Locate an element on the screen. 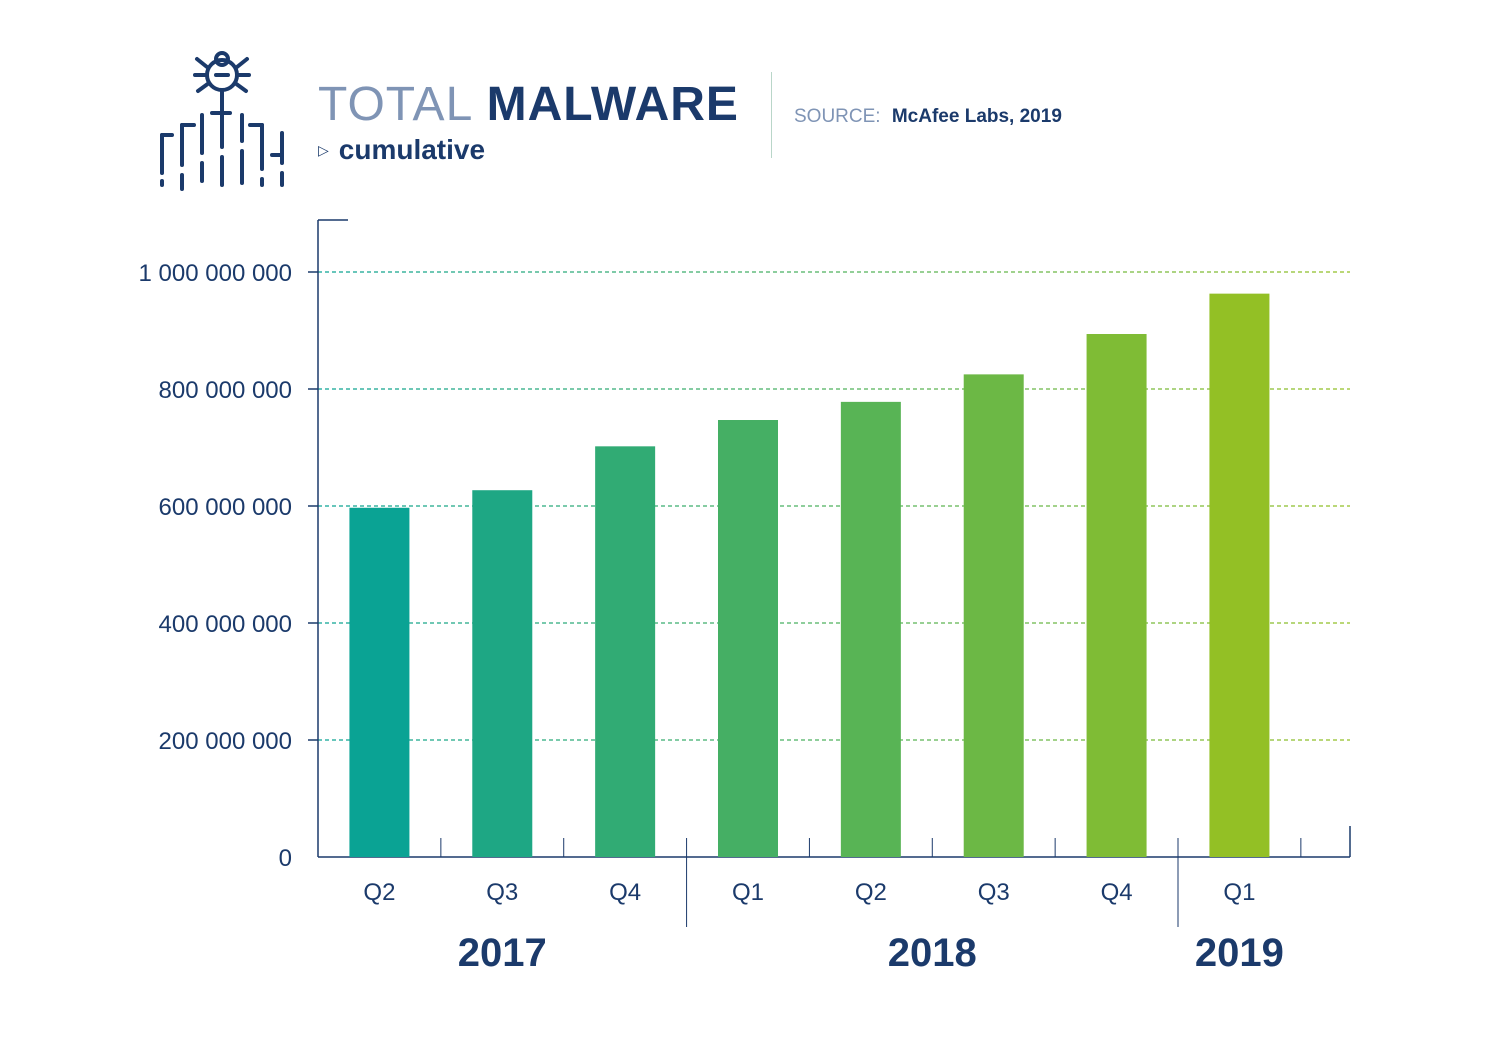 This screenshot has width=1500, height=1060. source-value: McAfee Labs, 2019 is located at coordinates (976, 116).